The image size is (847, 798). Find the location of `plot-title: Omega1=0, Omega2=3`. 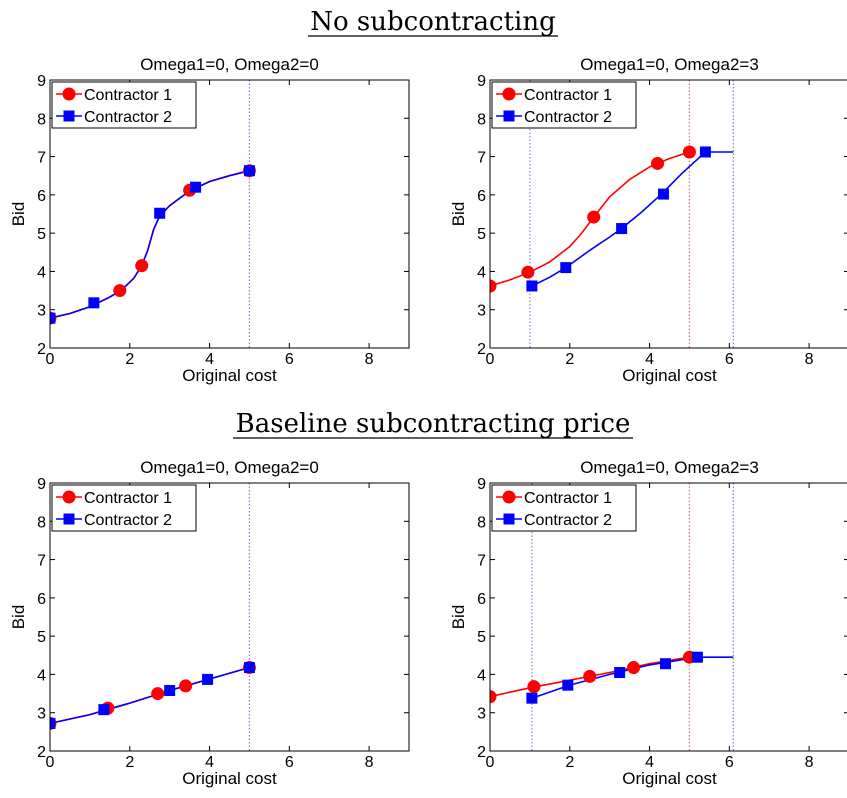

plot-title: Omega1=0, Omega2=3 is located at coordinates (669, 467).